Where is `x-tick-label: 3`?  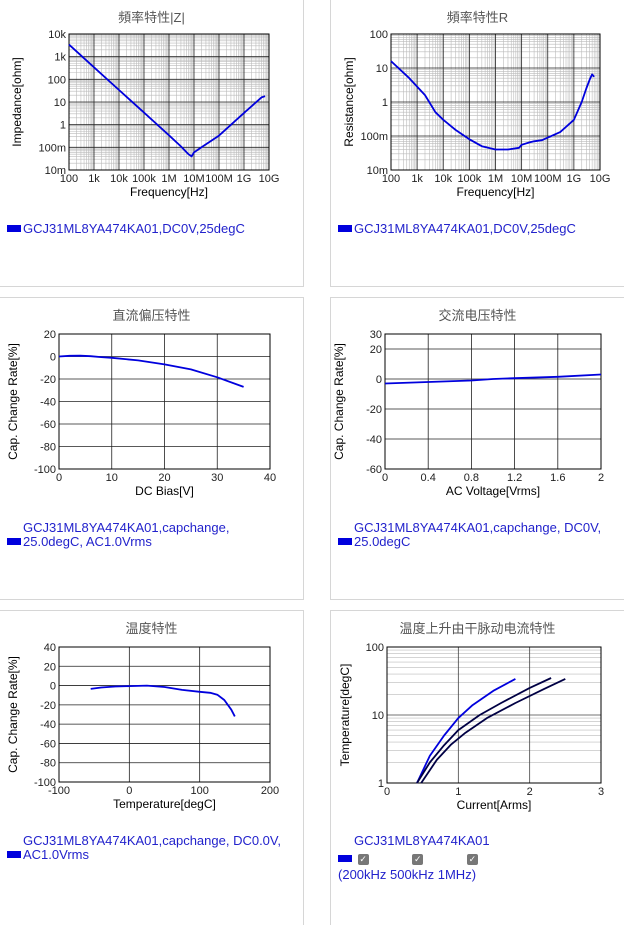
x-tick-label: 3 is located at coordinates (601, 792).